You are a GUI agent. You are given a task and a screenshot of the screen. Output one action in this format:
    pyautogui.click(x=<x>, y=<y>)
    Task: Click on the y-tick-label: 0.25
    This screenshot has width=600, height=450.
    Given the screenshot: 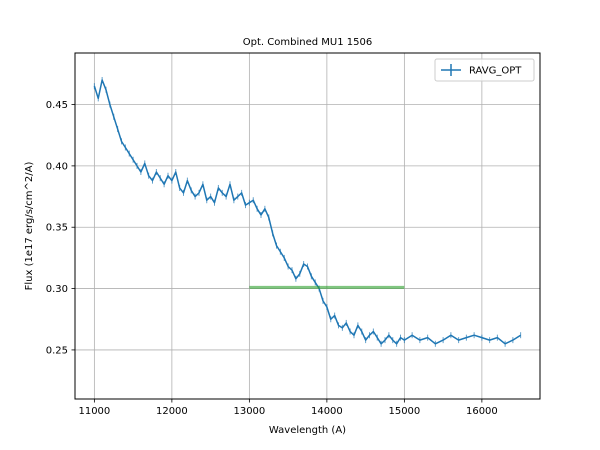 What is the action you would take?
    pyautogui.click(x=57, y=350)
    